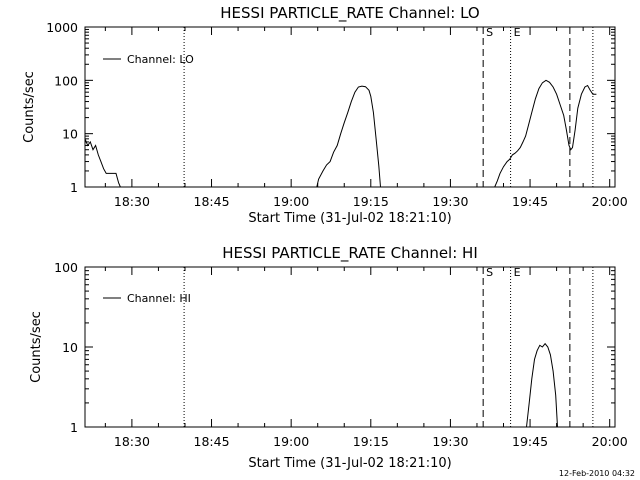 This screenshot has height=480, width=640. I want to click on plot-hi-xtick-label: 19:45, so click(530, 441).